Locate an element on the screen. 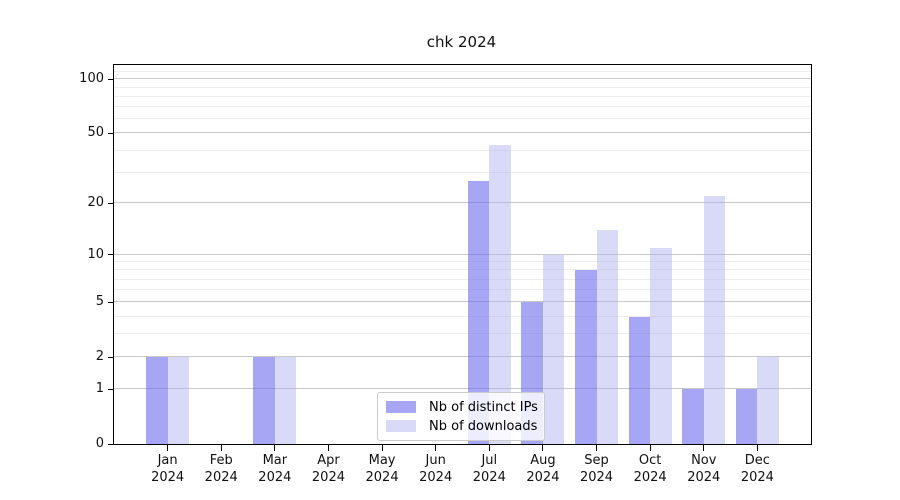  x-tick-label: May 2024 is located at coordinates (382, 469).